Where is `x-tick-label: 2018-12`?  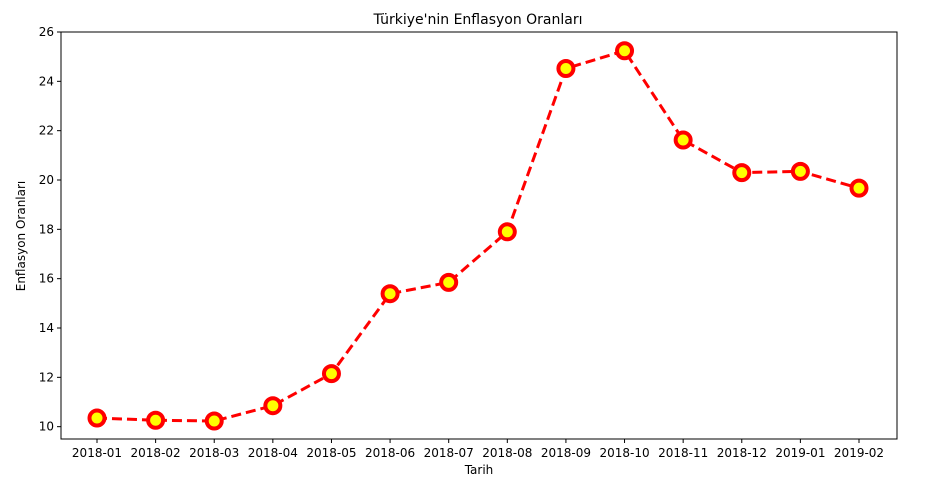
x-tick-label: 2018-12 is located at coordinates (742, 453).